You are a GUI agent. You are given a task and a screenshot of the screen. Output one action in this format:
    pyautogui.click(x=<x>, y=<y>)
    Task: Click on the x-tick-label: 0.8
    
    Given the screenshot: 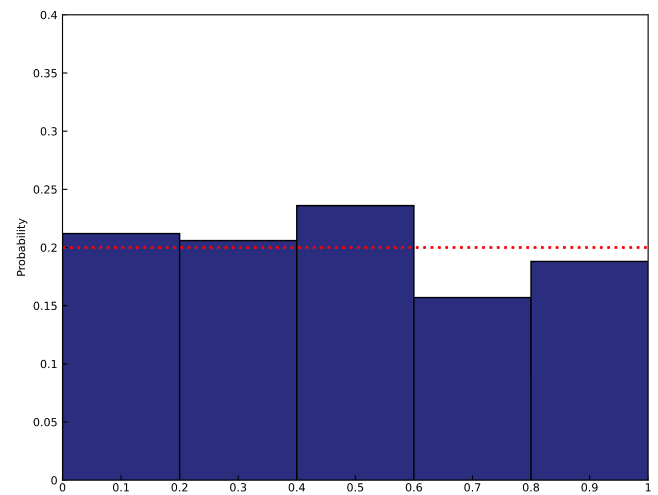 What is the action you would take?
    pyautogui.click(x=531, y=487)
    